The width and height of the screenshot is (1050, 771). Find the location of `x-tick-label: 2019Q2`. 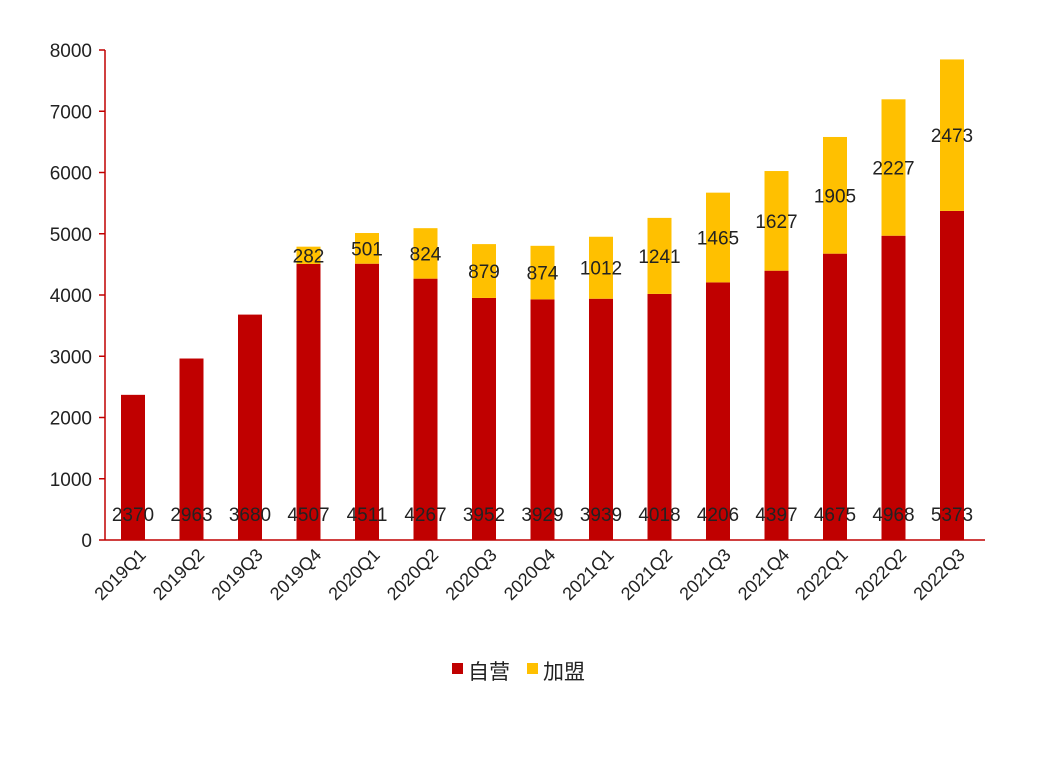

x-tick-label: 2019Q2 is located at coordinates (178, 574).